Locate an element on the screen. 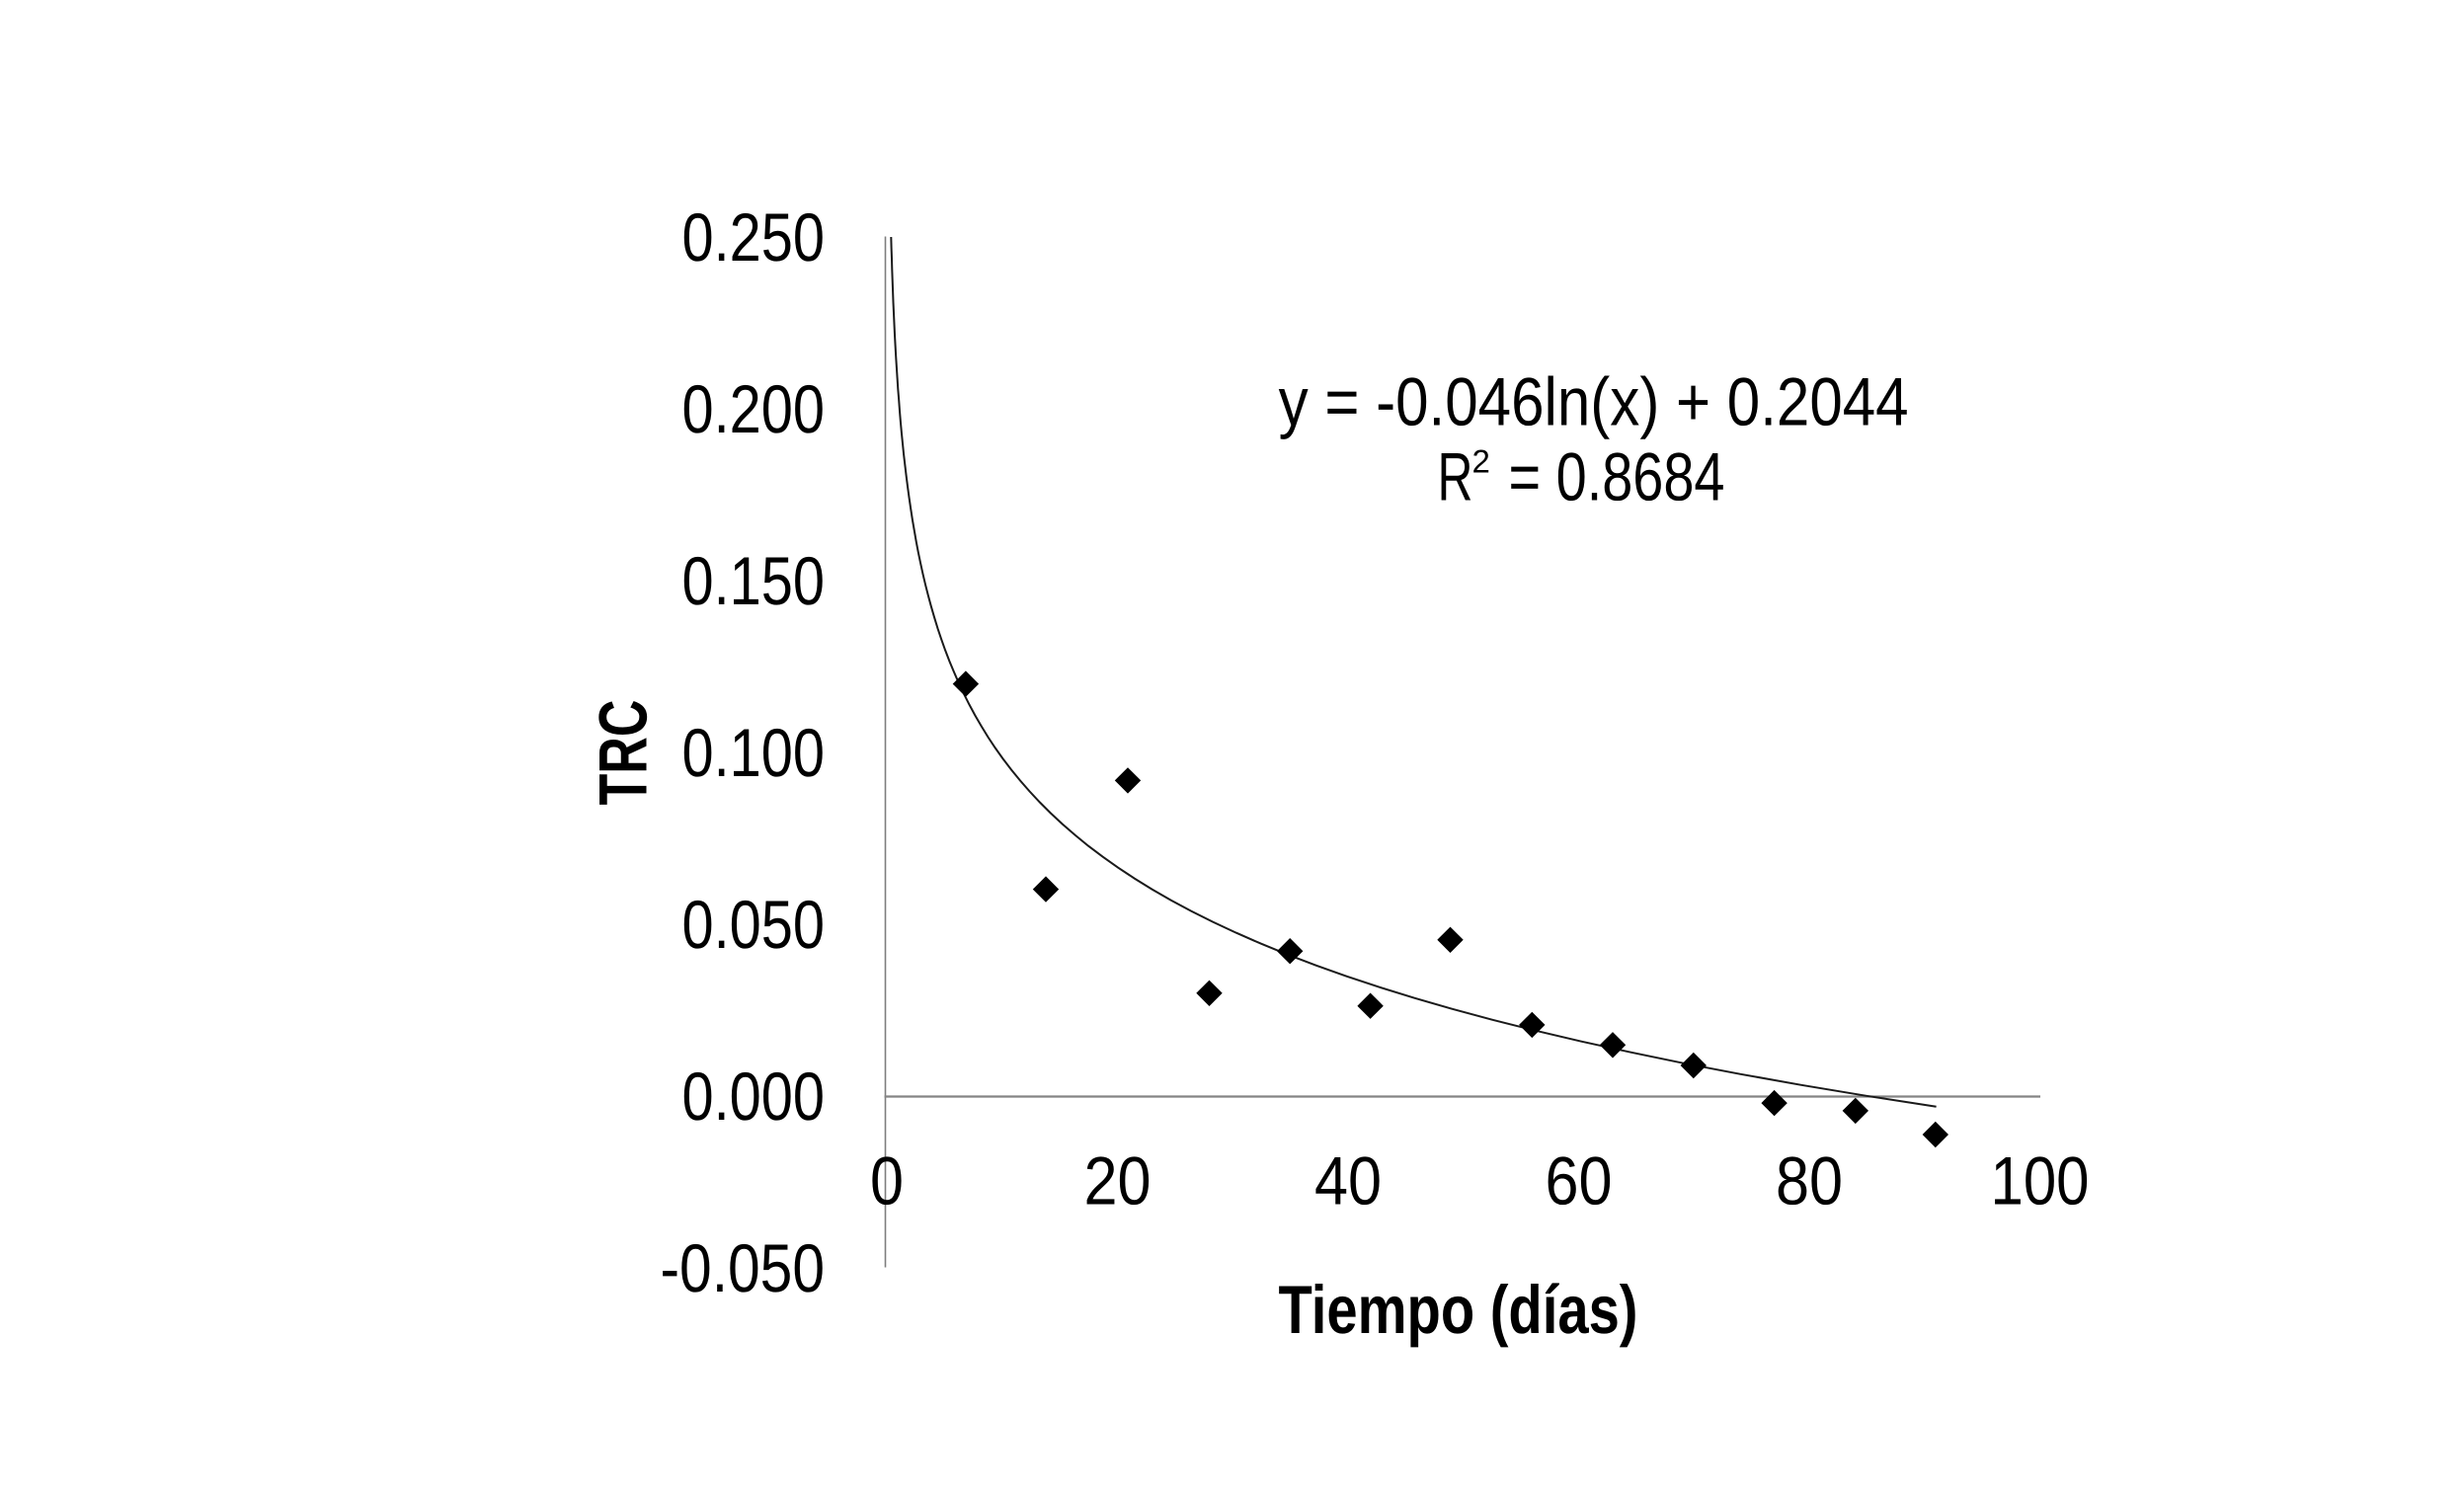 The width and height of the screenshot is (2464, 1493). svg-text: -0.050 is located at coordinates (743, 1268).